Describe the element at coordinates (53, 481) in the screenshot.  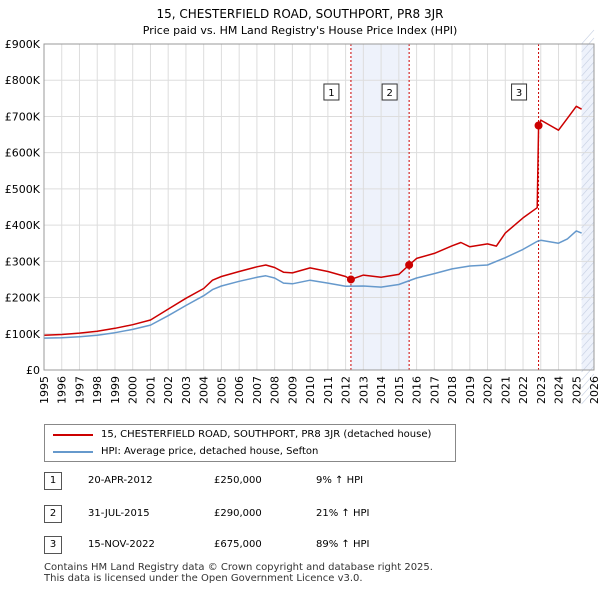
I see `sale-number-badge: 1` at that location.